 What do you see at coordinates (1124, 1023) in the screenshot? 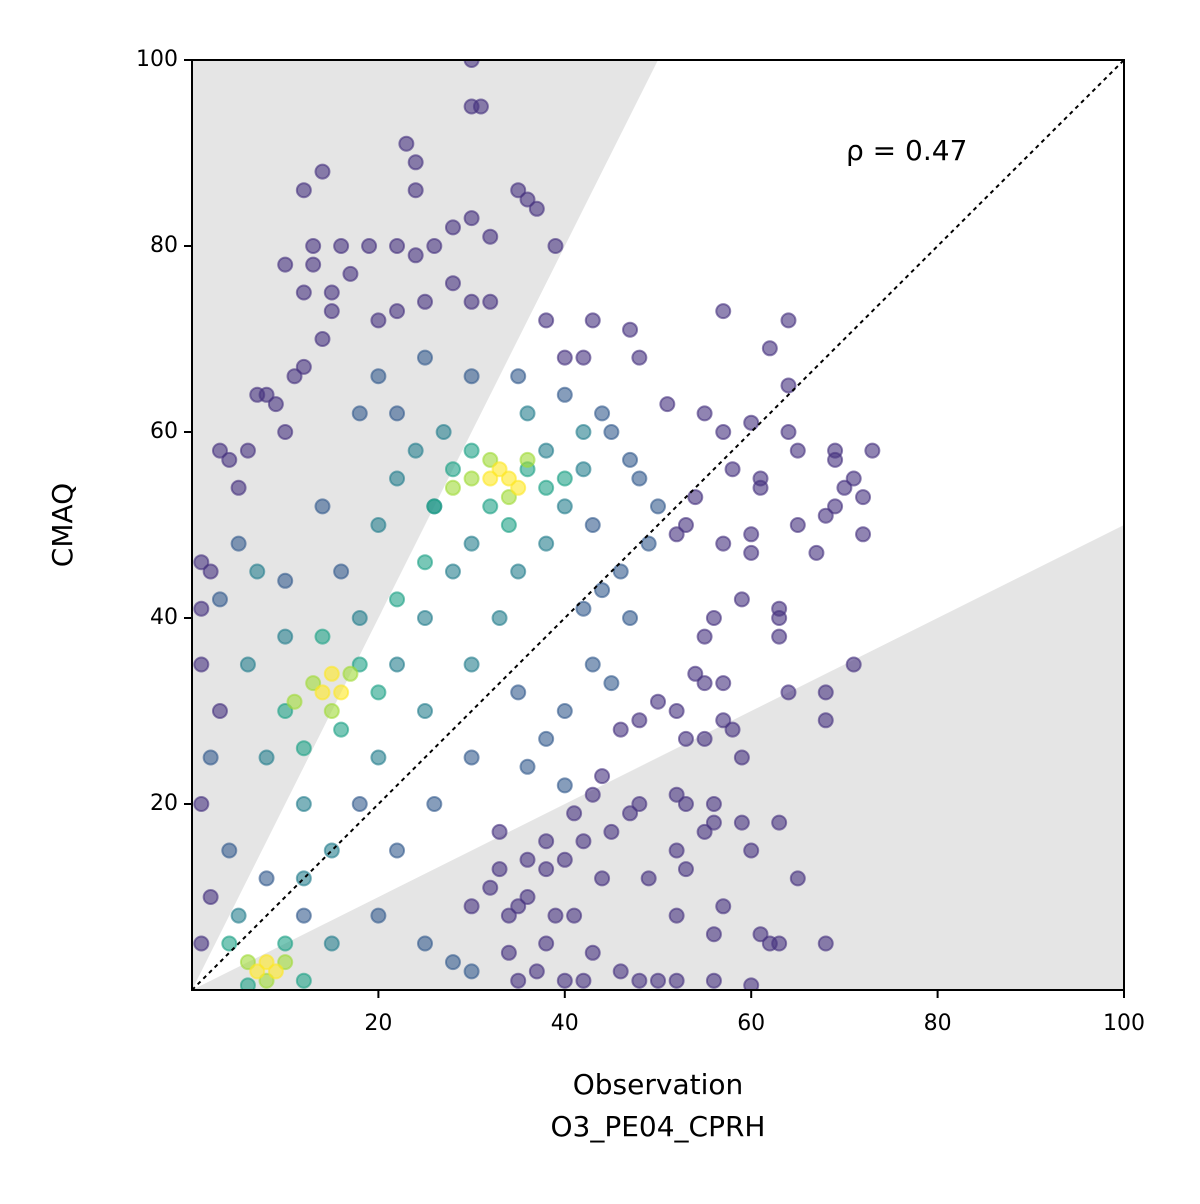
I see `x-tick-label: 100` at bounding box center [1124, 1023].